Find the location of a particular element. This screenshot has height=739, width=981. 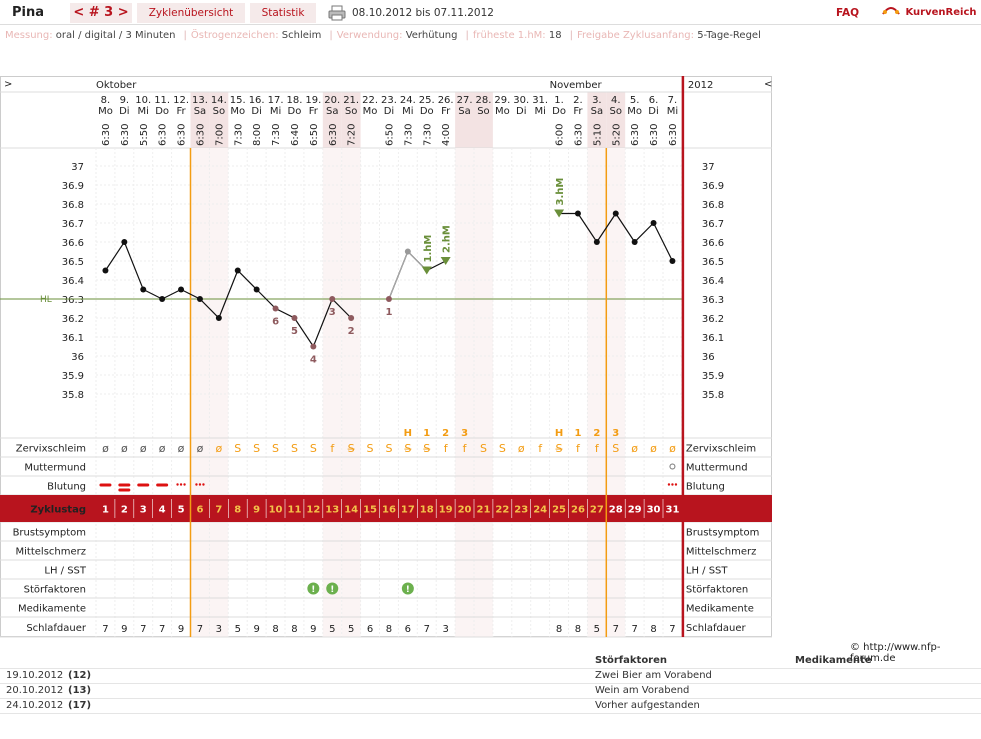

faq-link: FAQ is located at coordinates (848, 13).